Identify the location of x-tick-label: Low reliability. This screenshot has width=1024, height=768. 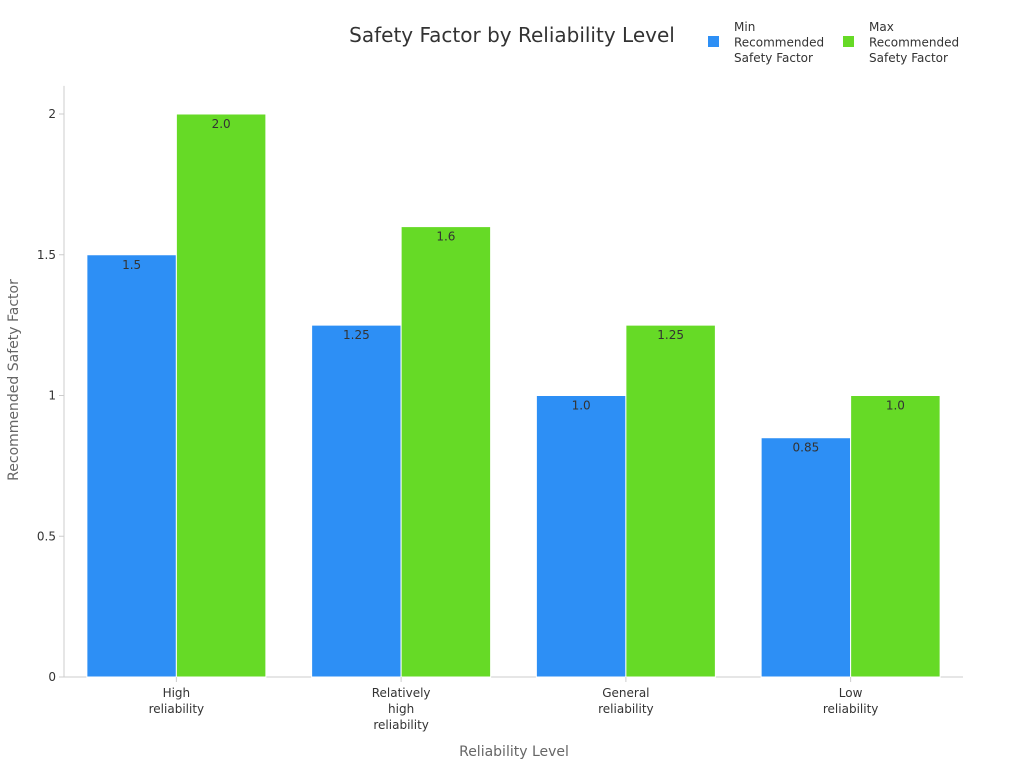
(851, 701).